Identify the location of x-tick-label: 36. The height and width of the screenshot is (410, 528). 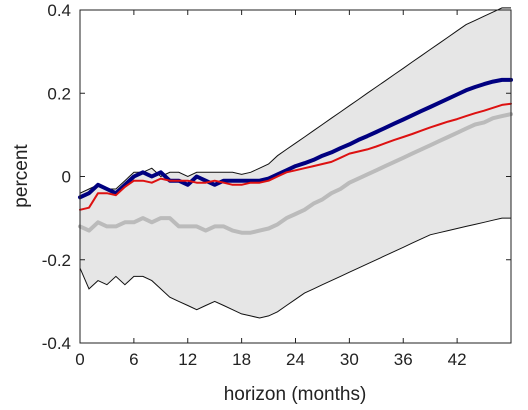
(403, 359).